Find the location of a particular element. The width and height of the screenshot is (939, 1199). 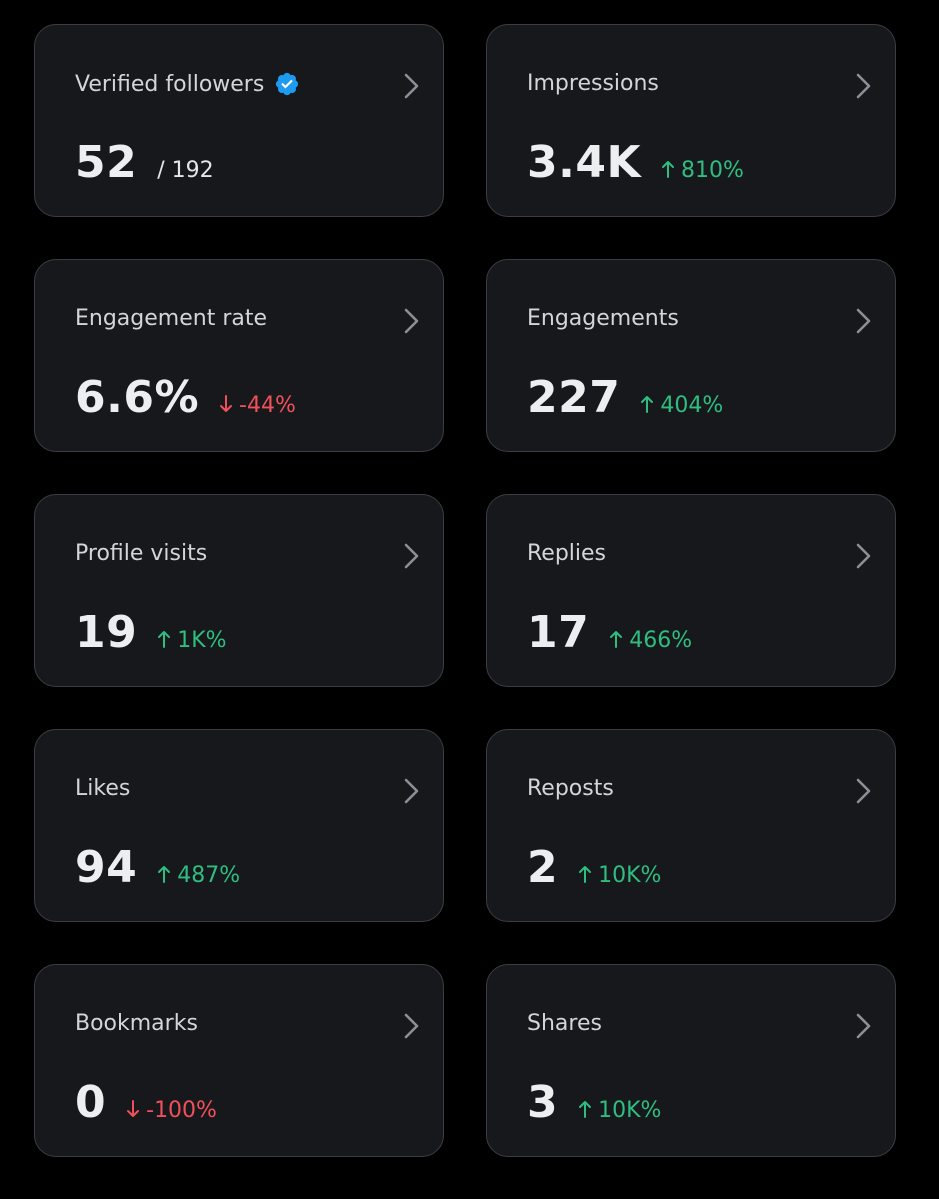

card-title: Verified followers is located at coordinates (170, 84).